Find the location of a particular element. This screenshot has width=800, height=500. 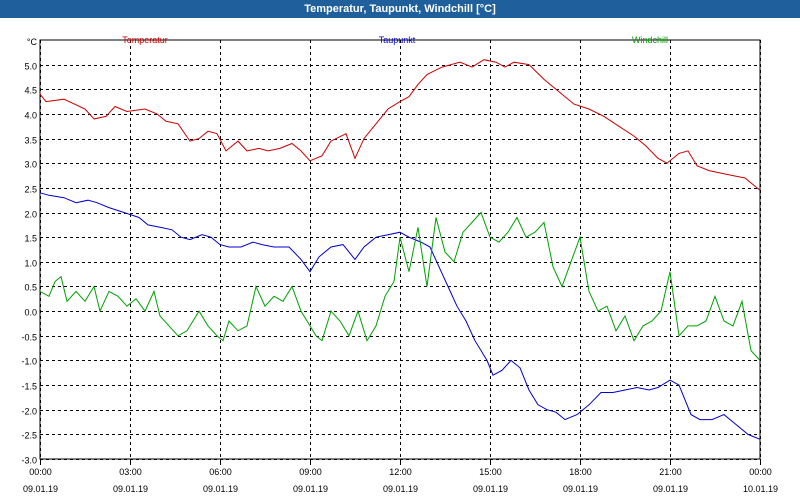

y-tick-label: -3.0 is located at coordinates (29, 461).